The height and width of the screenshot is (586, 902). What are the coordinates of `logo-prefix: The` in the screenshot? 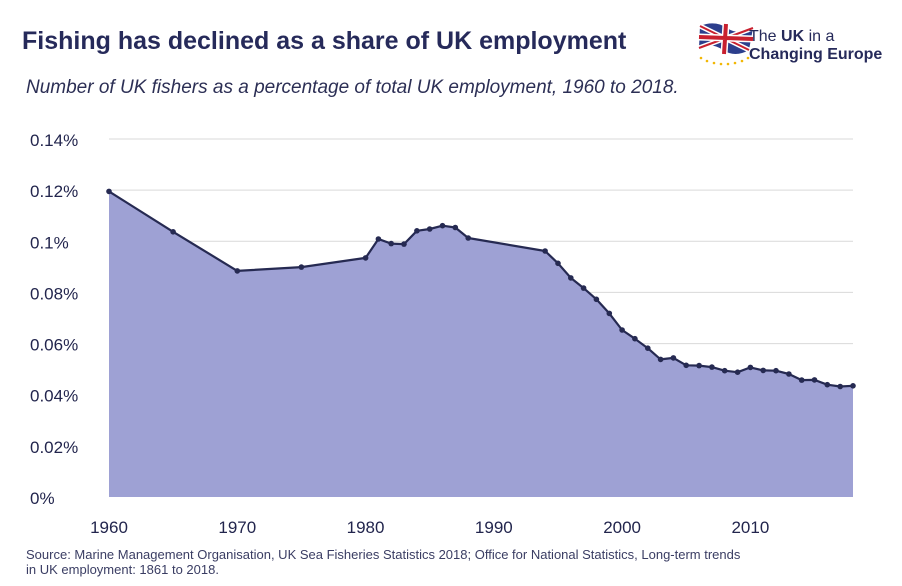 It's located at (765, 36).